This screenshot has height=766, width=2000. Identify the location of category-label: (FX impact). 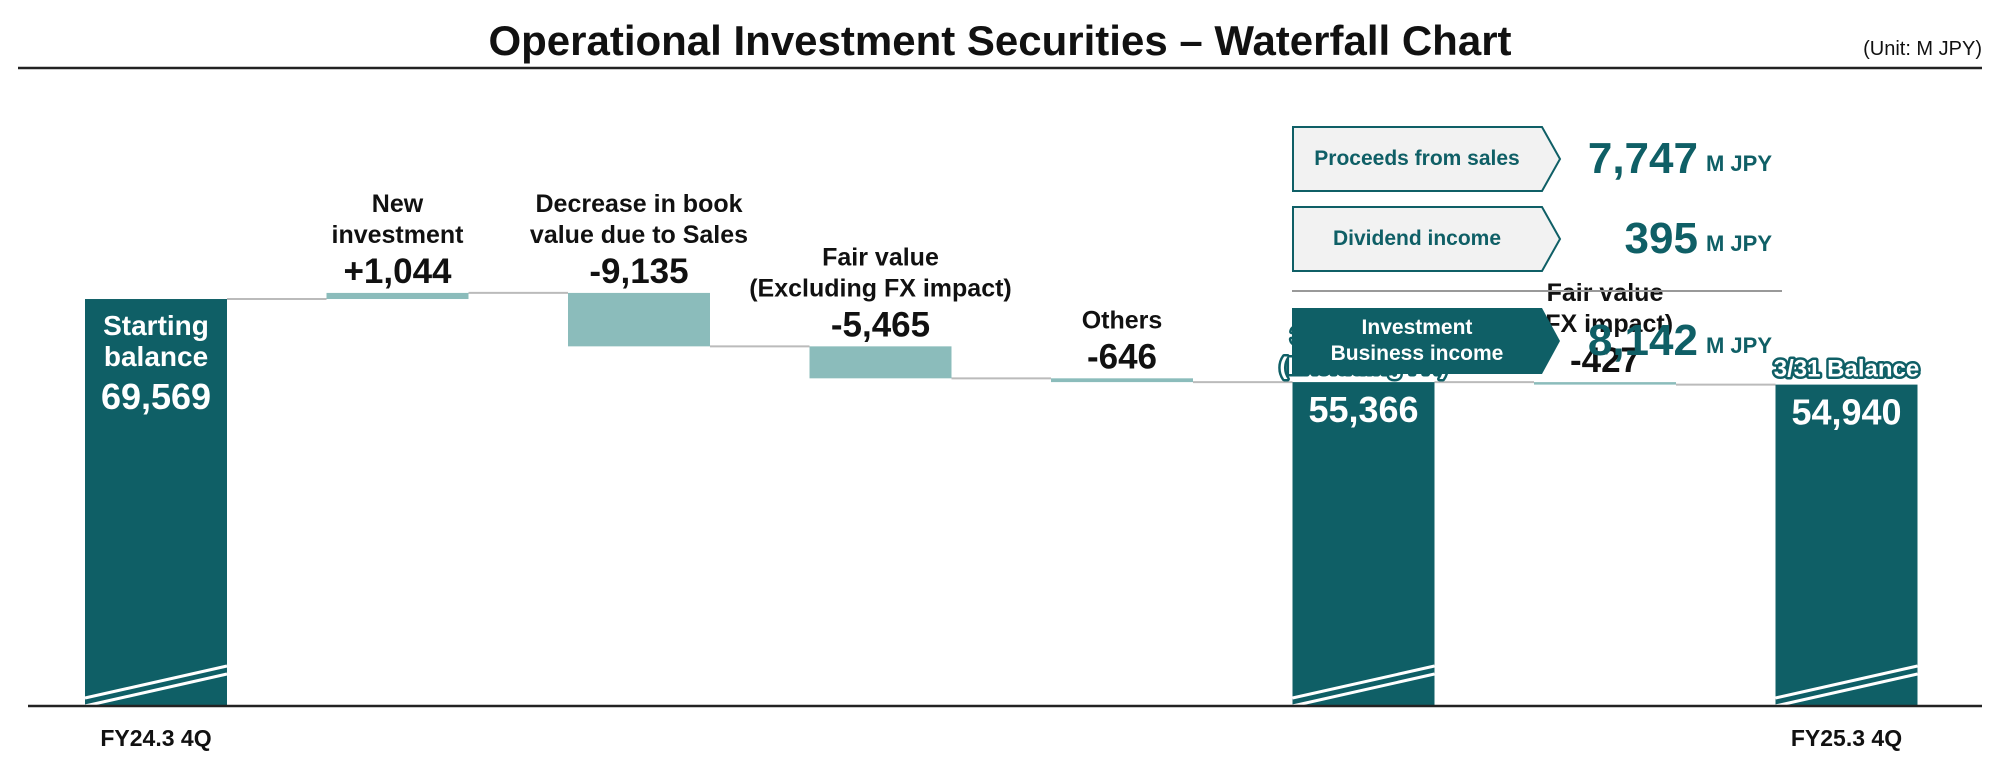
(1605, 324).